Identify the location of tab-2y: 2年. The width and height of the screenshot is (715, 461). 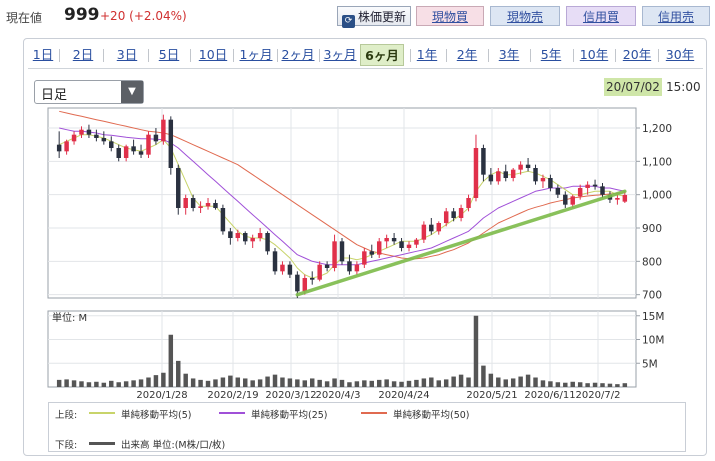
(467, 54).